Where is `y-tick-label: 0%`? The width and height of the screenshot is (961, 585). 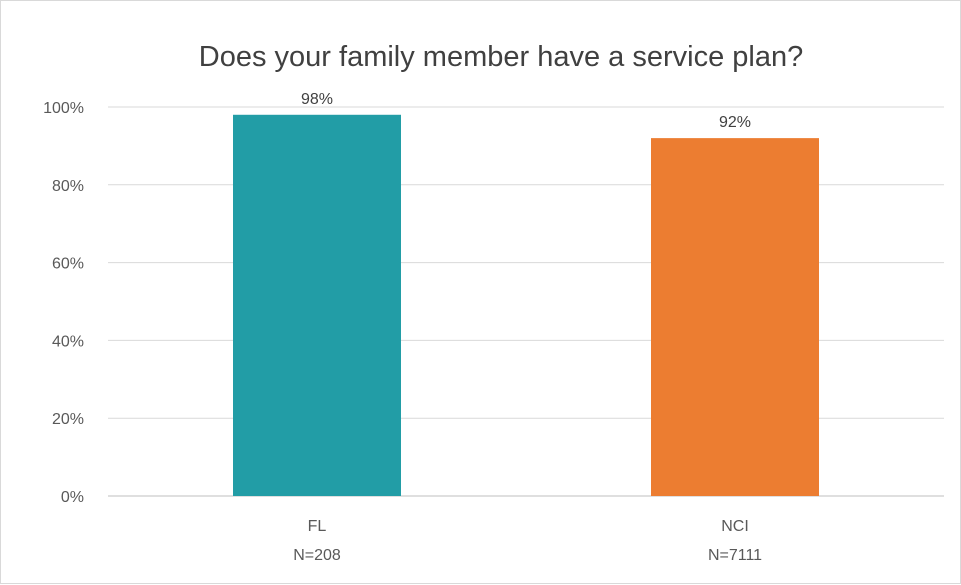
y-tick-label: 0% is located at coordinates (72, 497).